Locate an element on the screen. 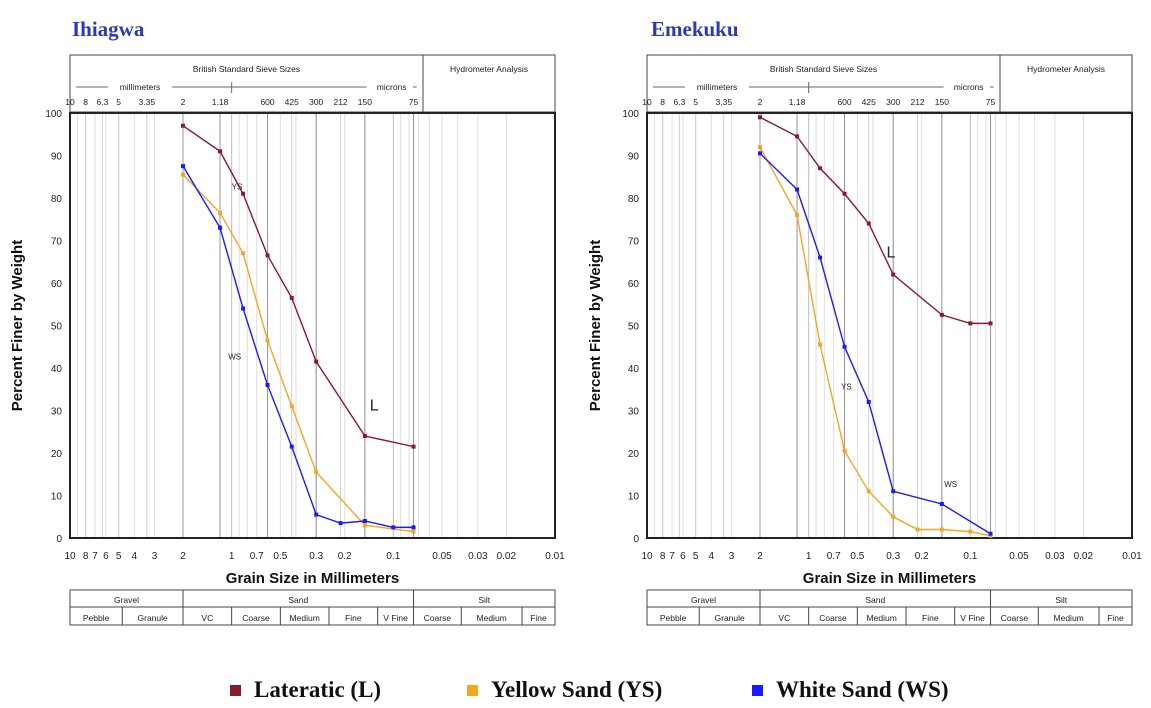 The width and height of the screenshot is (1151, 708). x-tick-label: 0.3 is located at coordinates (893, 556).